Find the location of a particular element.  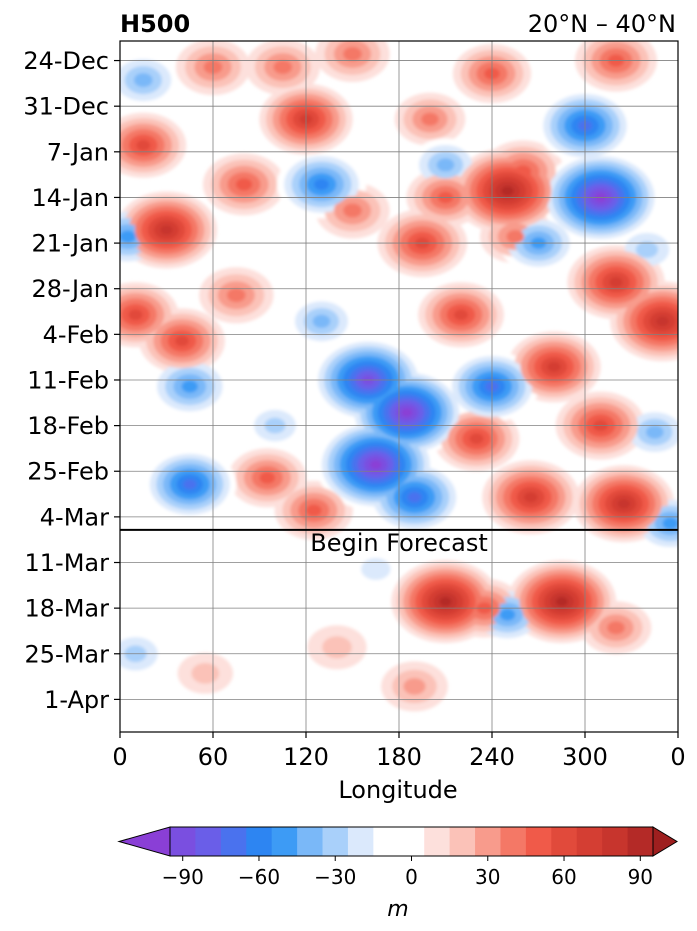

y-tick-label: 18-Mar is located at coordinates (67, 609).